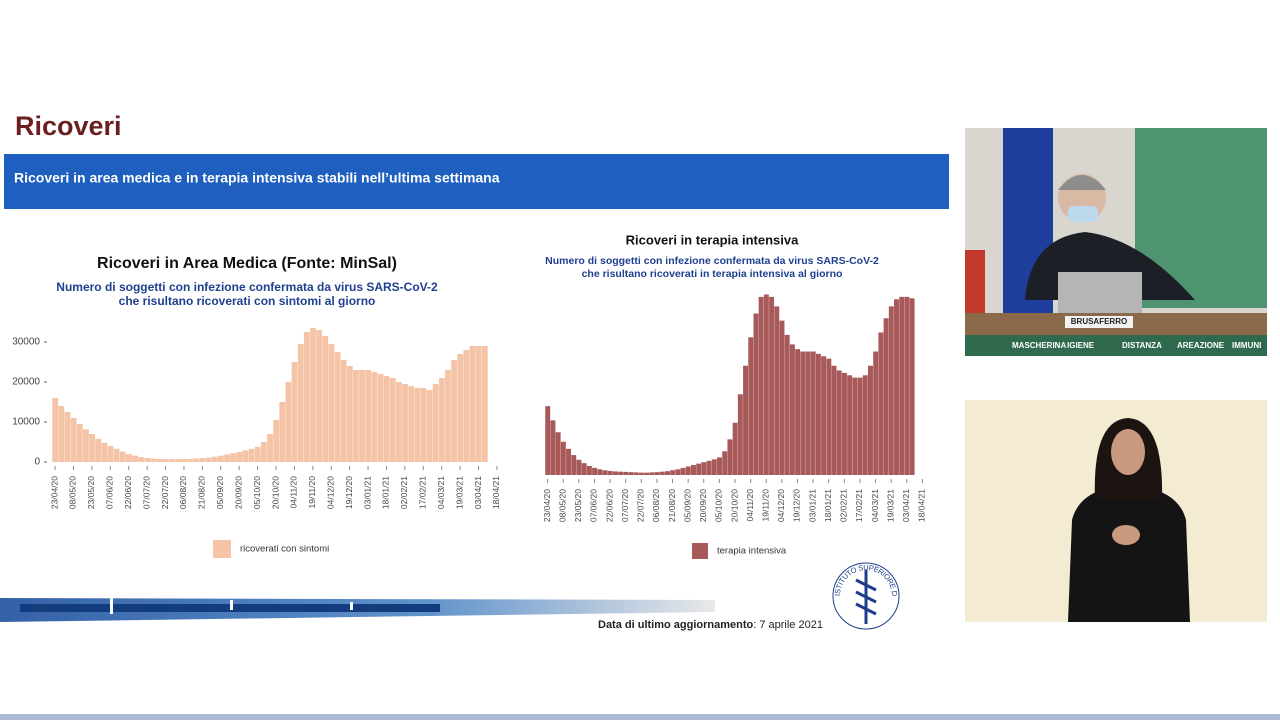 The height and width of the screenshot is (725, 1280). What do you see at coordinates (656, 505) in the screenshot?
I see `x-tick-label: 06/08/20` at bounding box center [656, 505].